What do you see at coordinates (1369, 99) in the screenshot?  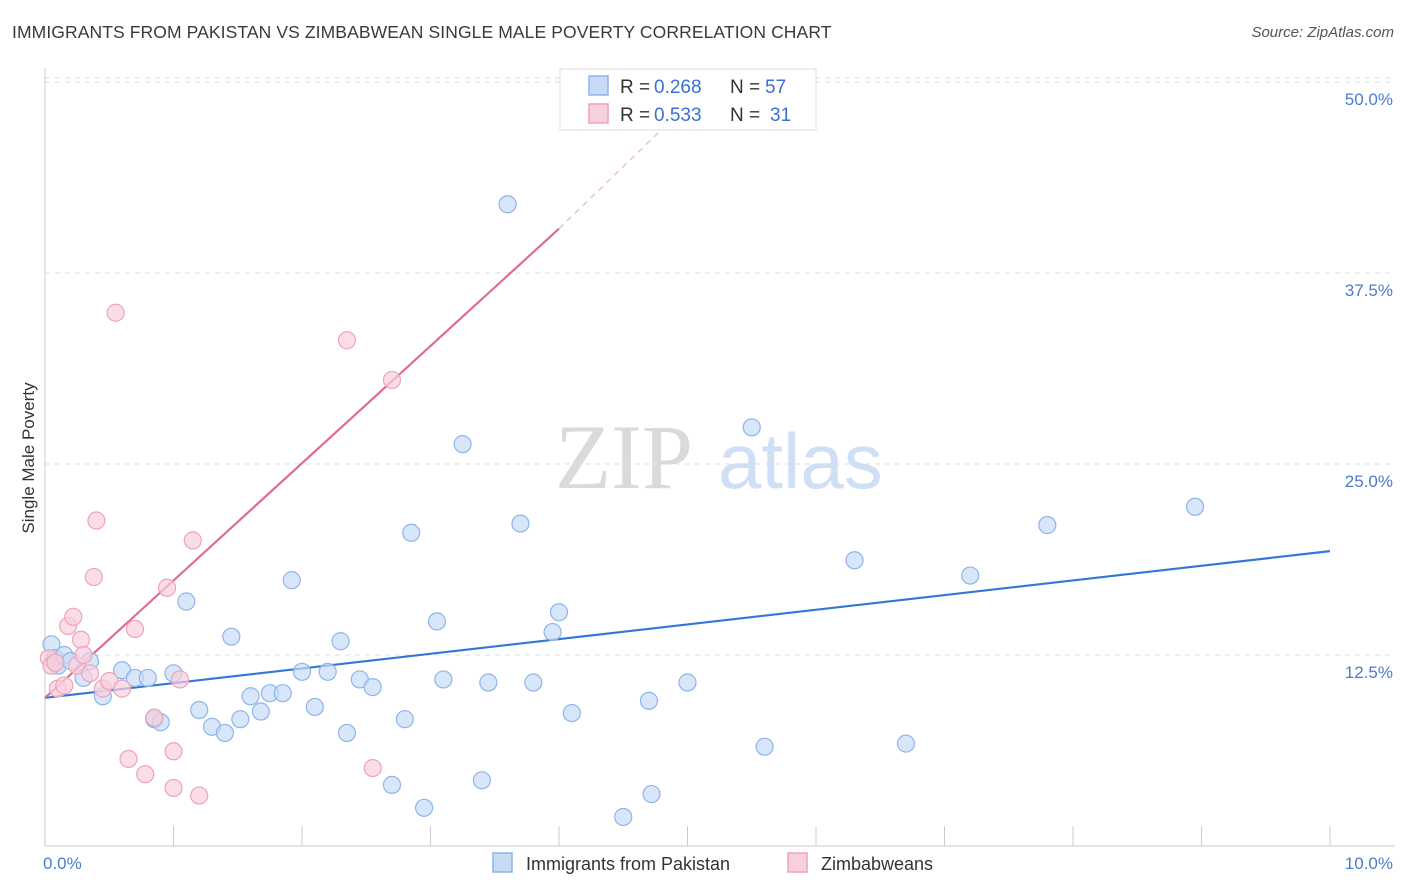 I see `y-tick-label-3: 50.0%` at bounding box center [1369, 99].